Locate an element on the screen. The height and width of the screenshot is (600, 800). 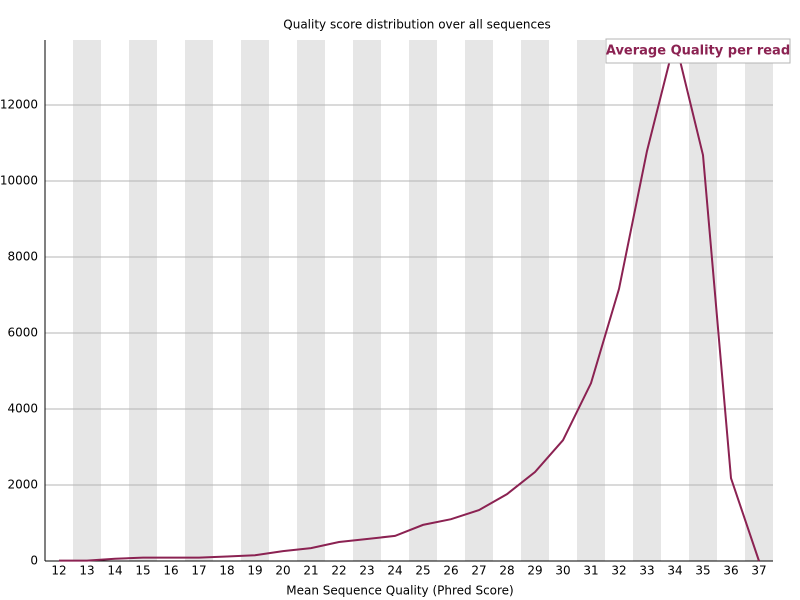
y-tick-label: 10000 is located at coordinates (19, 180).